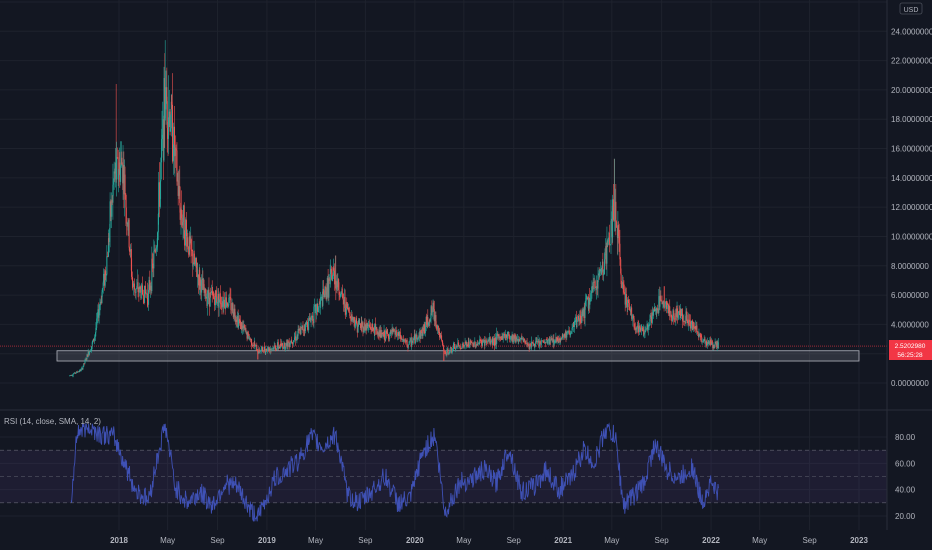 The height and width of the screenshot is (550, 932). Describe the element at coordinates (52, 421) in the screenshot. I see `rsi-indicator-label: RSI (14, close, SMA, 14, 2)` at that location.